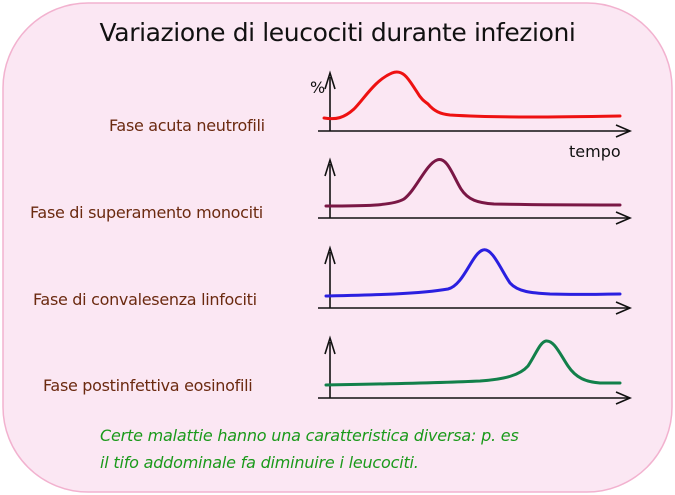 The image size is (675, 495). Describe the element at coordinates (148, 385) in the screenshot. I see `series-label-eosinofili: Fase postinfettiva eosinofili` at that location.